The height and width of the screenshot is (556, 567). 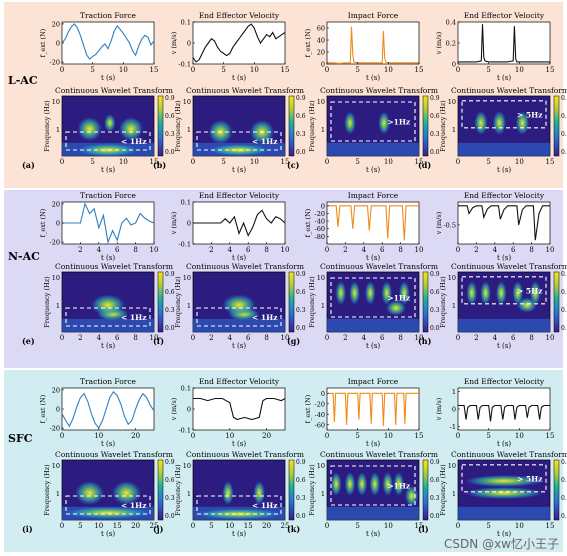 I want to click on panel-letter: (f), so click(x=158, y=341).